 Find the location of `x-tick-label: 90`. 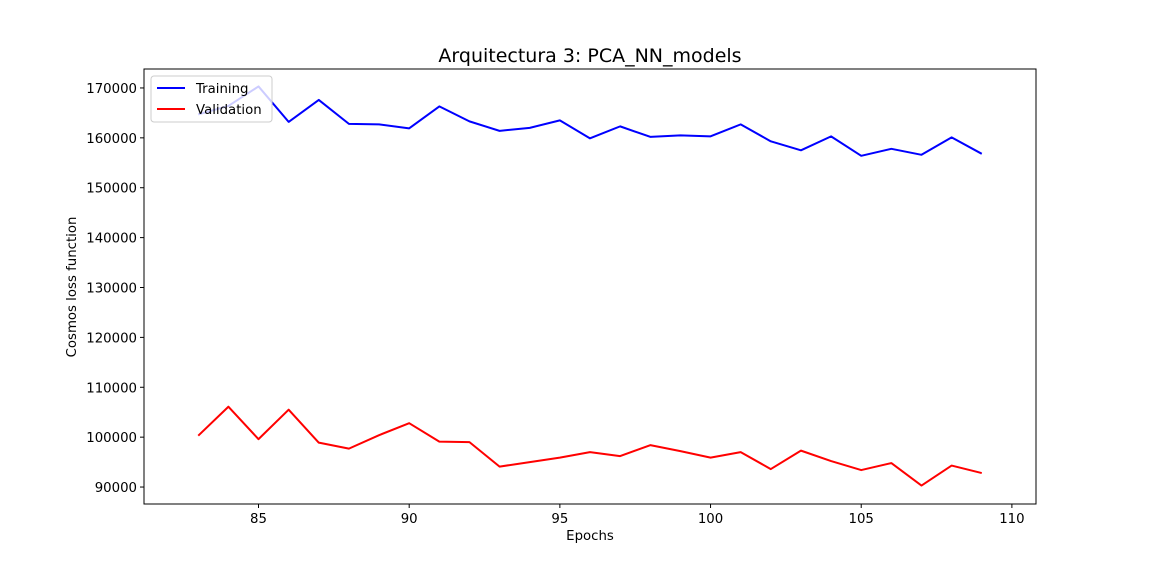

x-tick-label: 90 is located at coordinates (409, 519).